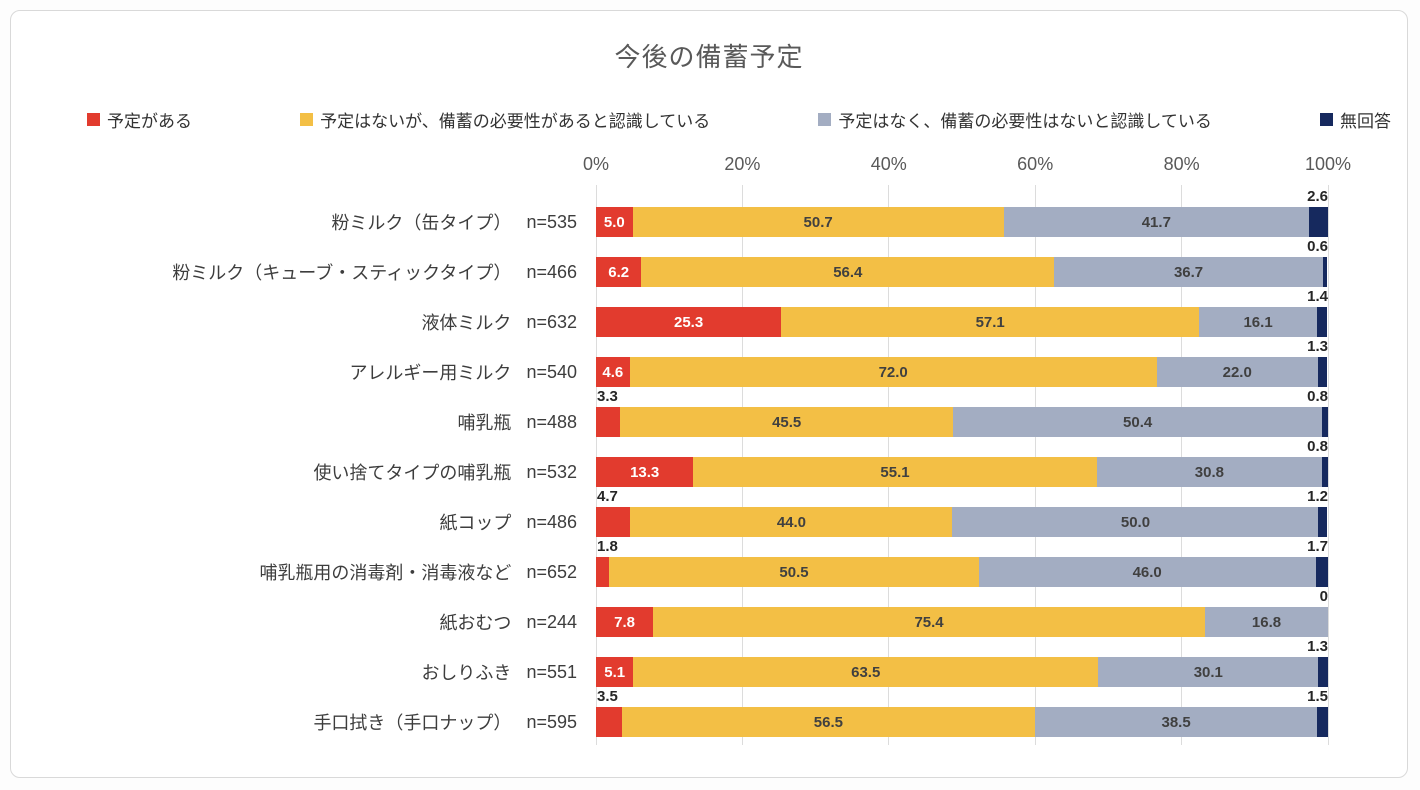 This screenshot has height=790, width=1420. I want to click on value-label: 41.7, so click(1156, 222).